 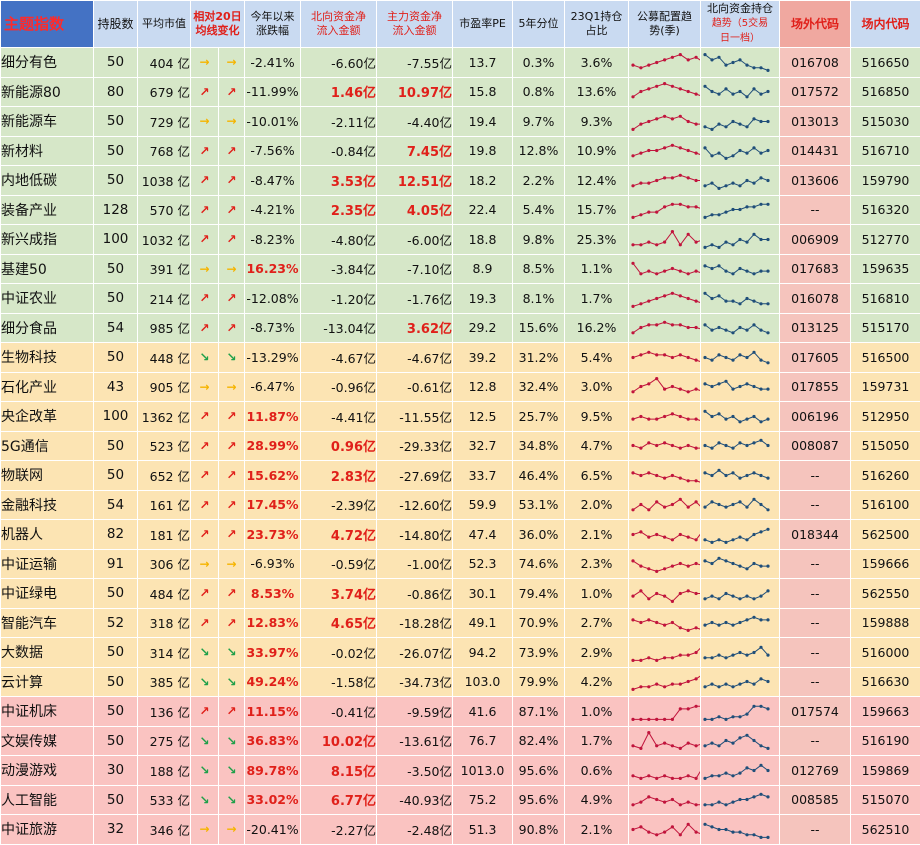 What do you see at coordinates (339, 682) in the screenshot?
I see `north-flow: -1.58亿` at bounding box center [339, 682].